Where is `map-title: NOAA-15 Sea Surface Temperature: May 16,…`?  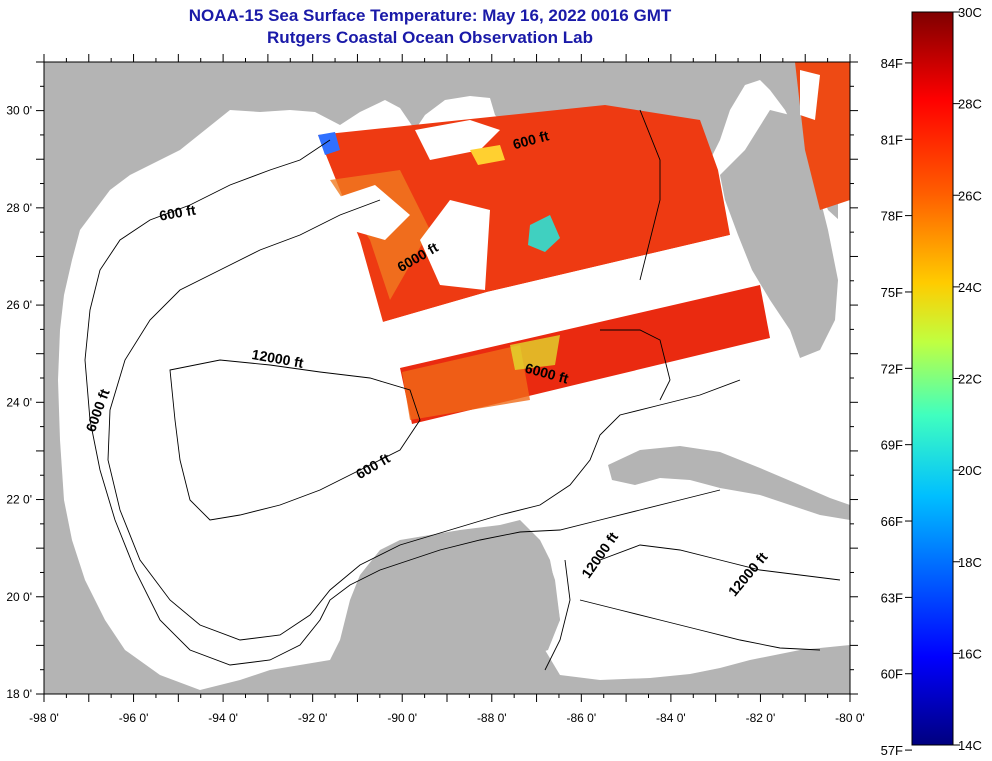 map-title: NOAA-15 Sea Surface Temperature: May 16,… is located at coordinates (430, 15).